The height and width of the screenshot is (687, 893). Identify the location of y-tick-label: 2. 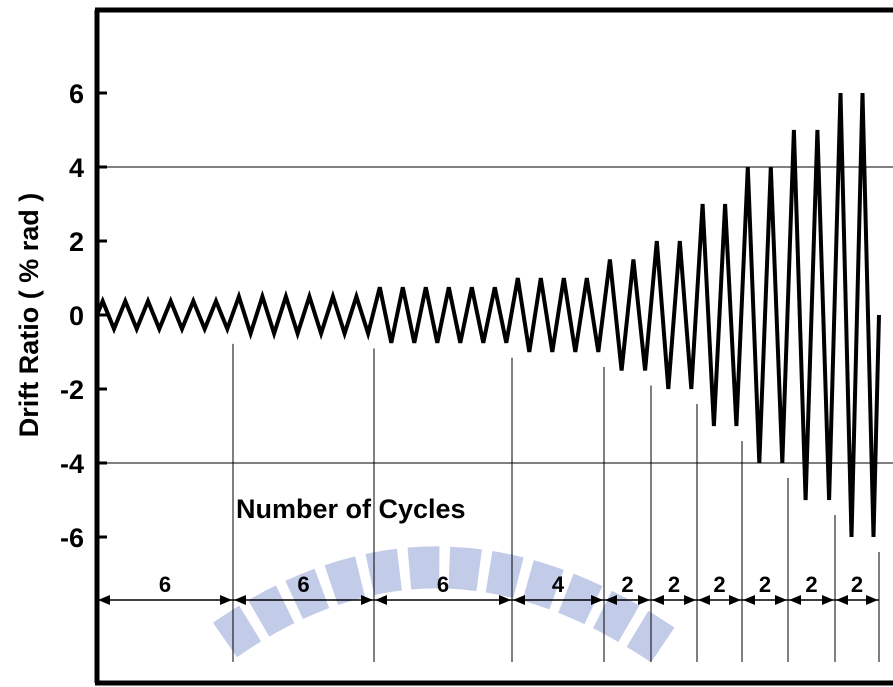
(76, 242).